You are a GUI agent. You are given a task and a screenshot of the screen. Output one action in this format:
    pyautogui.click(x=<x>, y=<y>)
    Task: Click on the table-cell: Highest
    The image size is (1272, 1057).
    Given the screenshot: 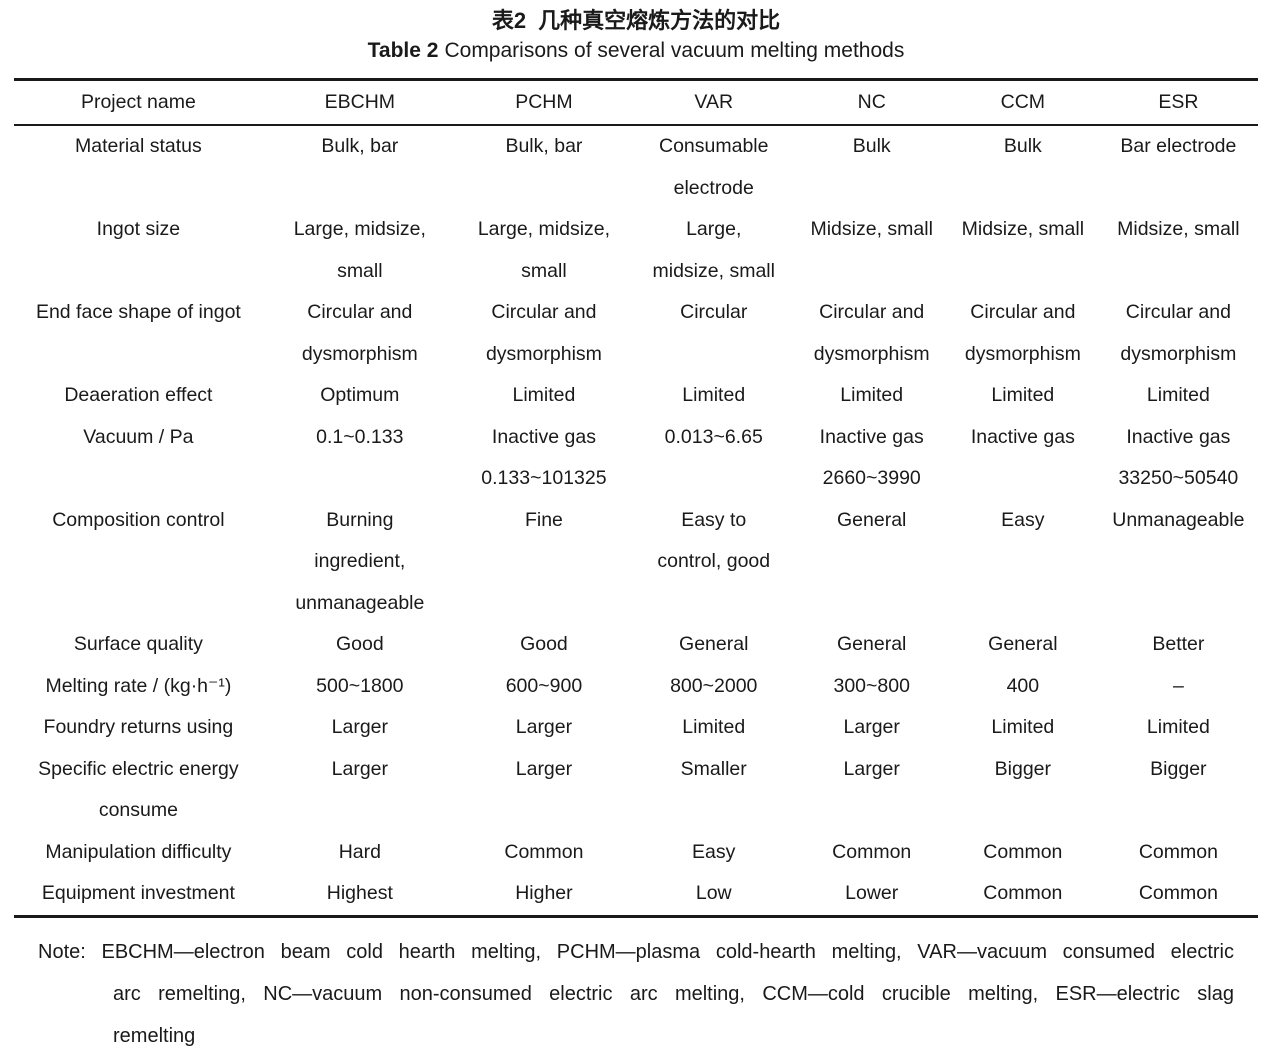 What is the action you would take?
    pyautogui.click(x=359, y=893)
    